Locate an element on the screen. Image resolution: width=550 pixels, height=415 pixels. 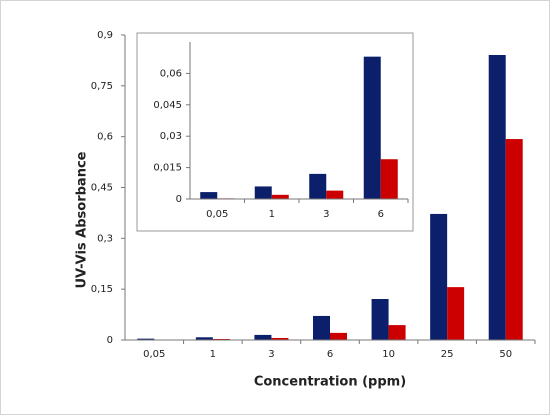
y-tick-label: 0,015 is located at coordinates (167, 168).